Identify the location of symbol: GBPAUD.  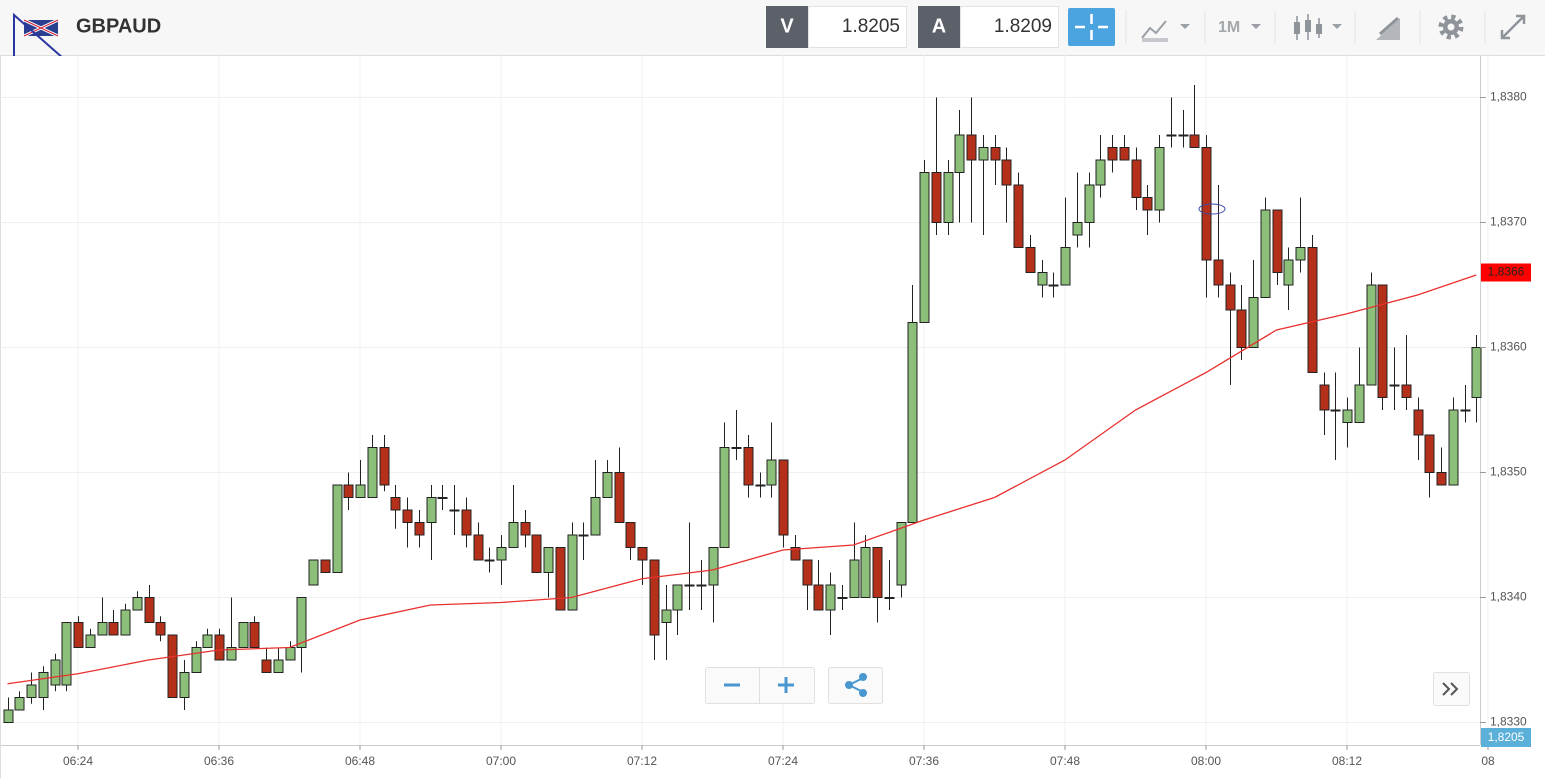
(118, 26).